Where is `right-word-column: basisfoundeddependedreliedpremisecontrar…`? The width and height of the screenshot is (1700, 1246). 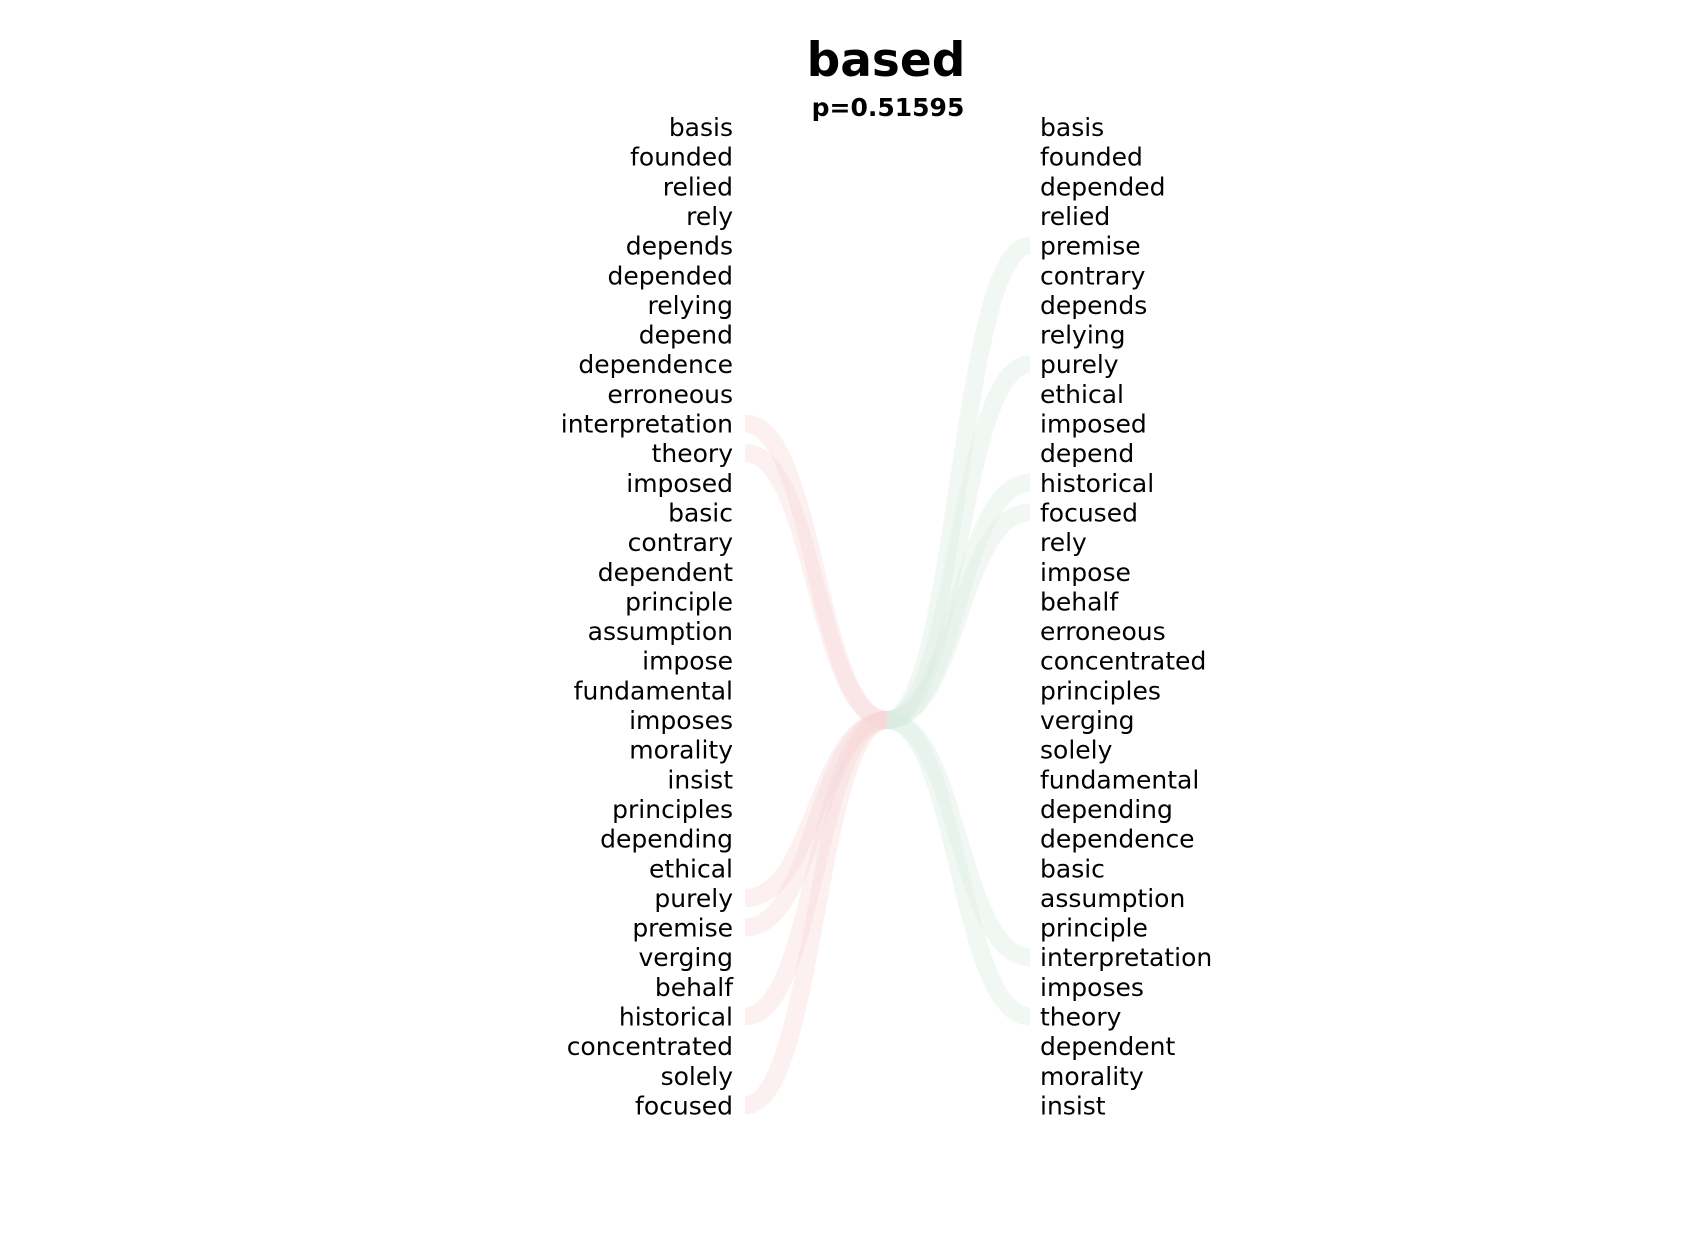 right-word-column: basisfoundeddependedreliedpremisecontrar… is located at coordinates (1126, 616).